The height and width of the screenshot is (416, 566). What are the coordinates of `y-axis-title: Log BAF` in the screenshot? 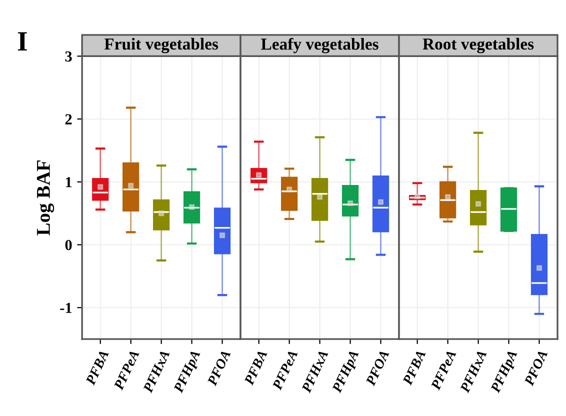 It's located at (45, 198).